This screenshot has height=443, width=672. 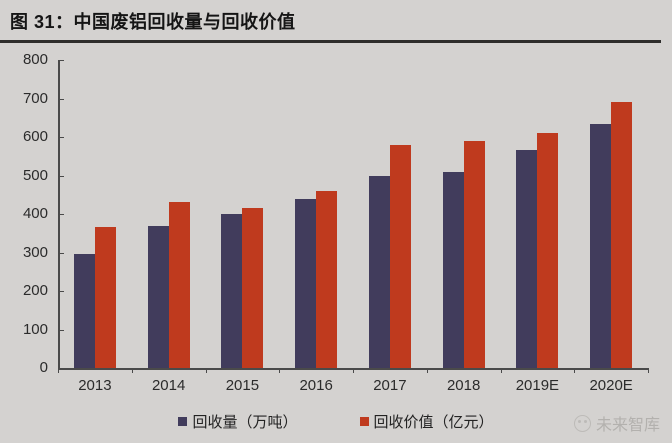 I want to click on legend-label: 回收价值（亿元）, so click(x=433, y=422).